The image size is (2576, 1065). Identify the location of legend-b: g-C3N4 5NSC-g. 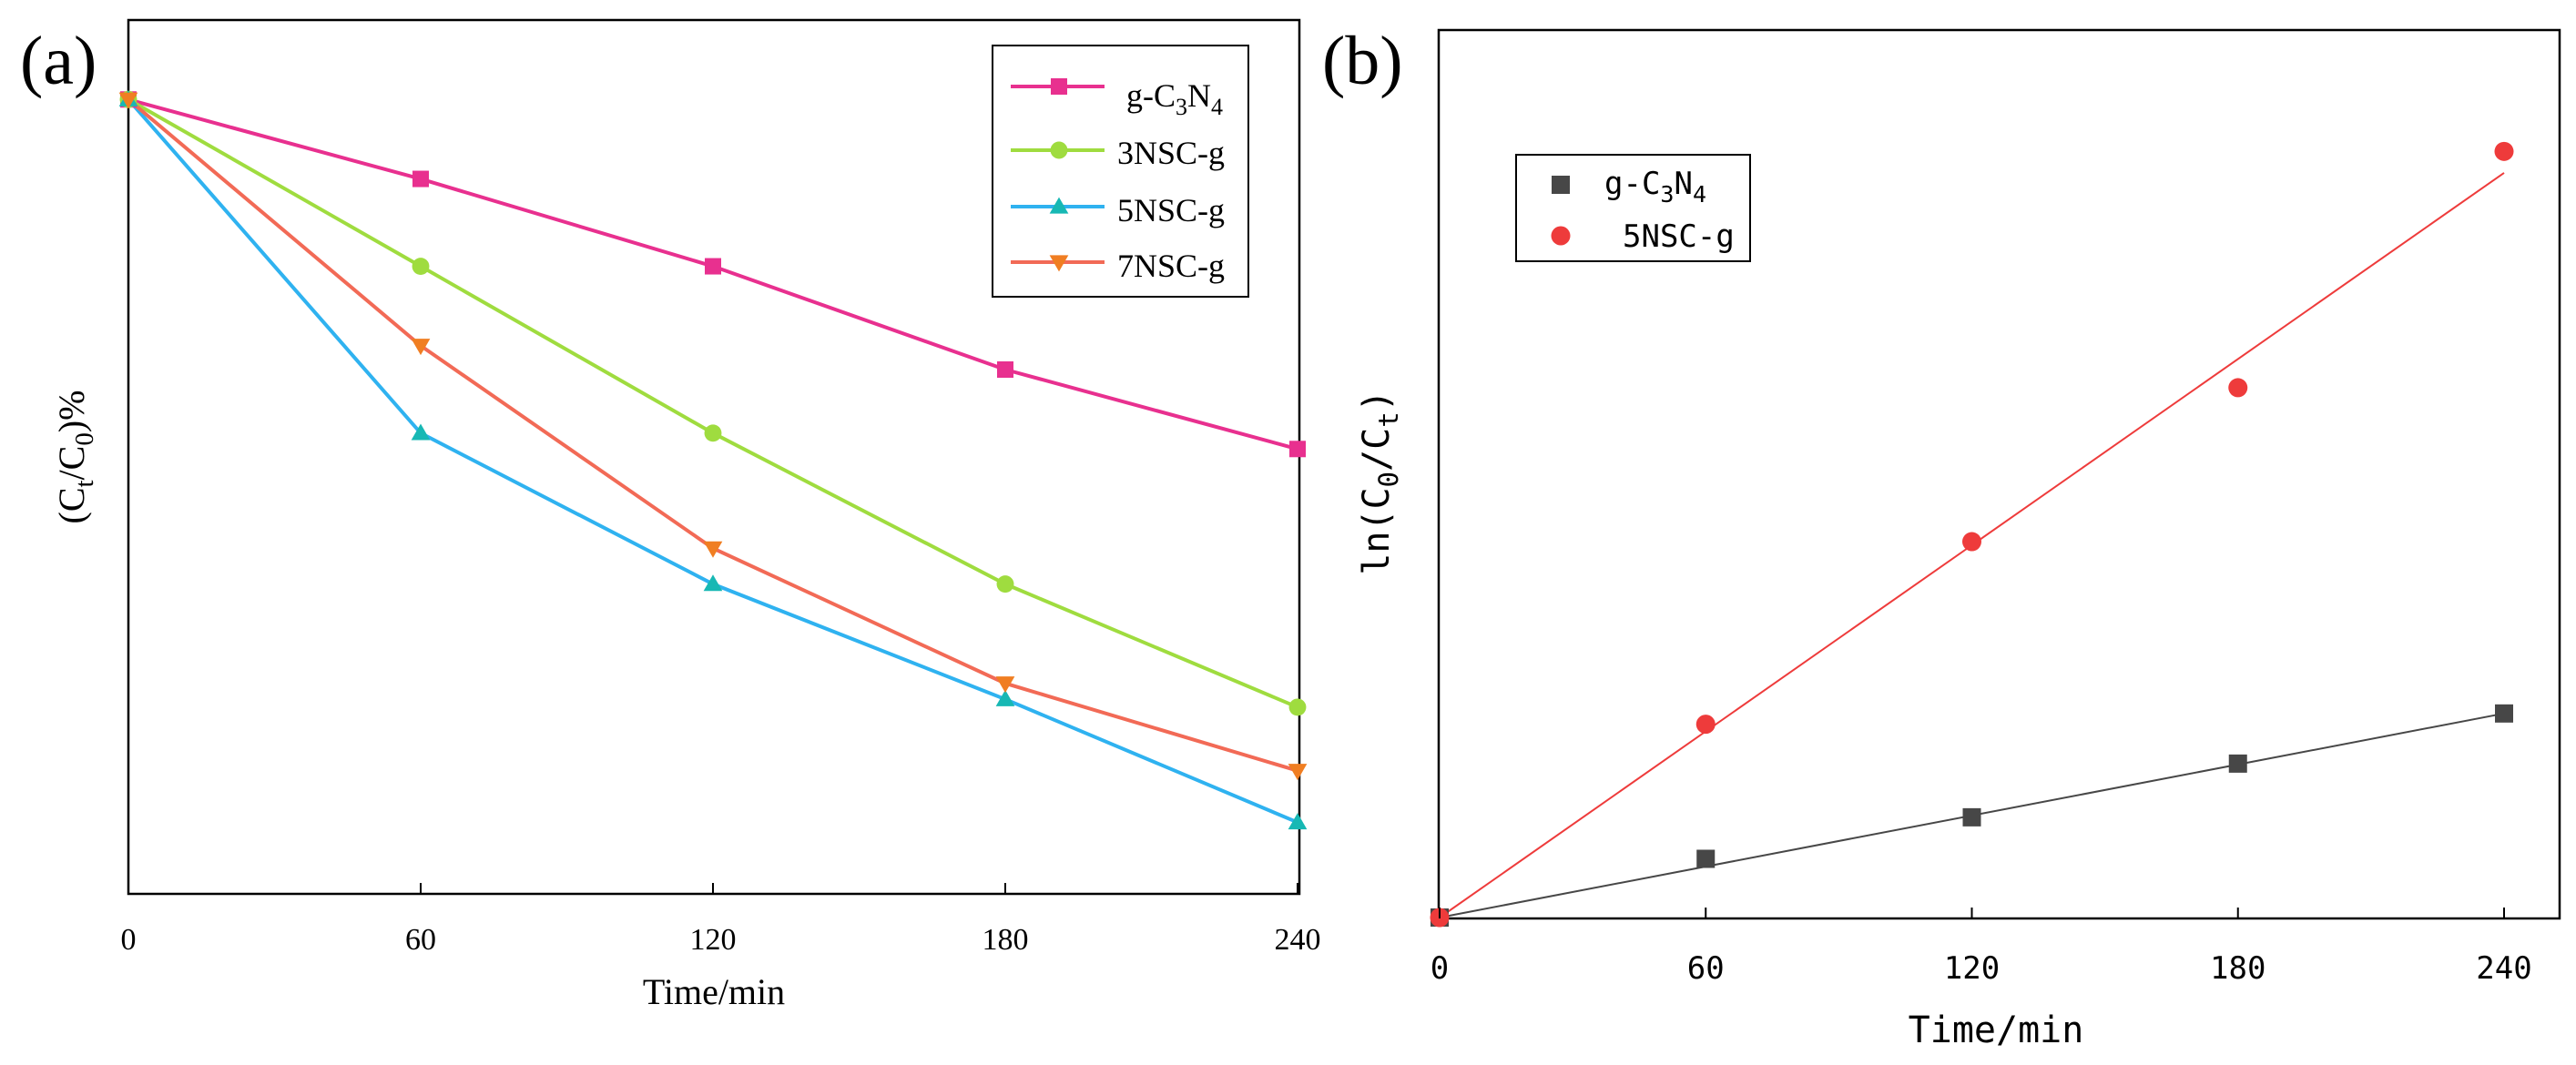
(1633, 208).